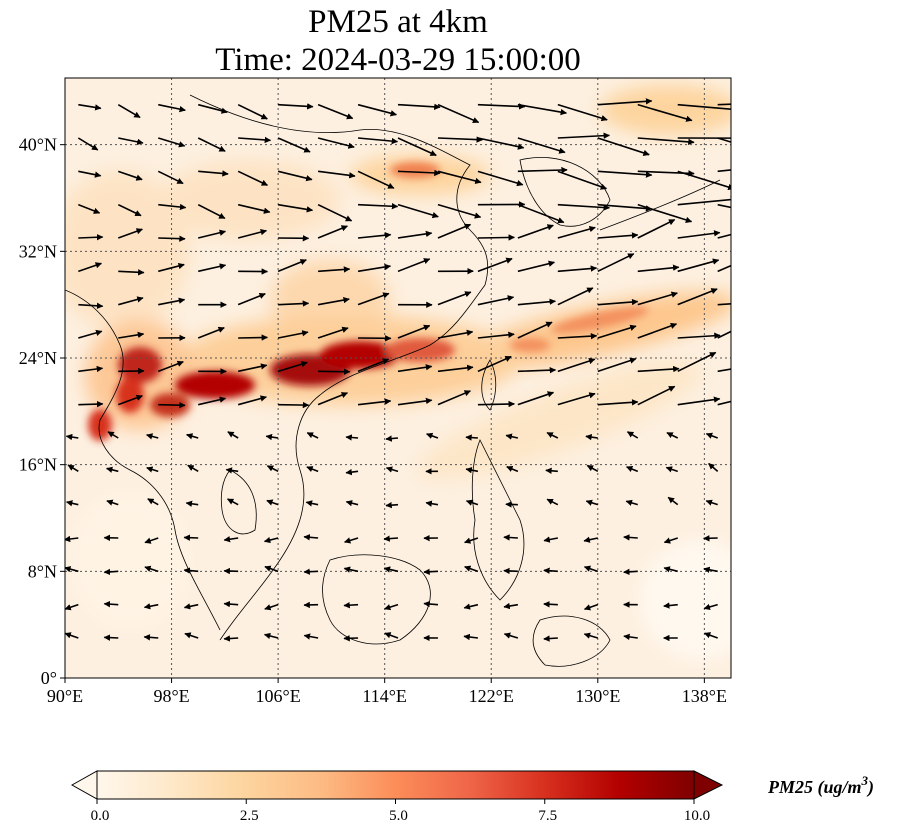 Image resolution: width=905 pixels, height=836 pixels. Describe the element at coordinates (597, 696) in the screenshot. I see `lon-tick-label: 130°E` at that location.